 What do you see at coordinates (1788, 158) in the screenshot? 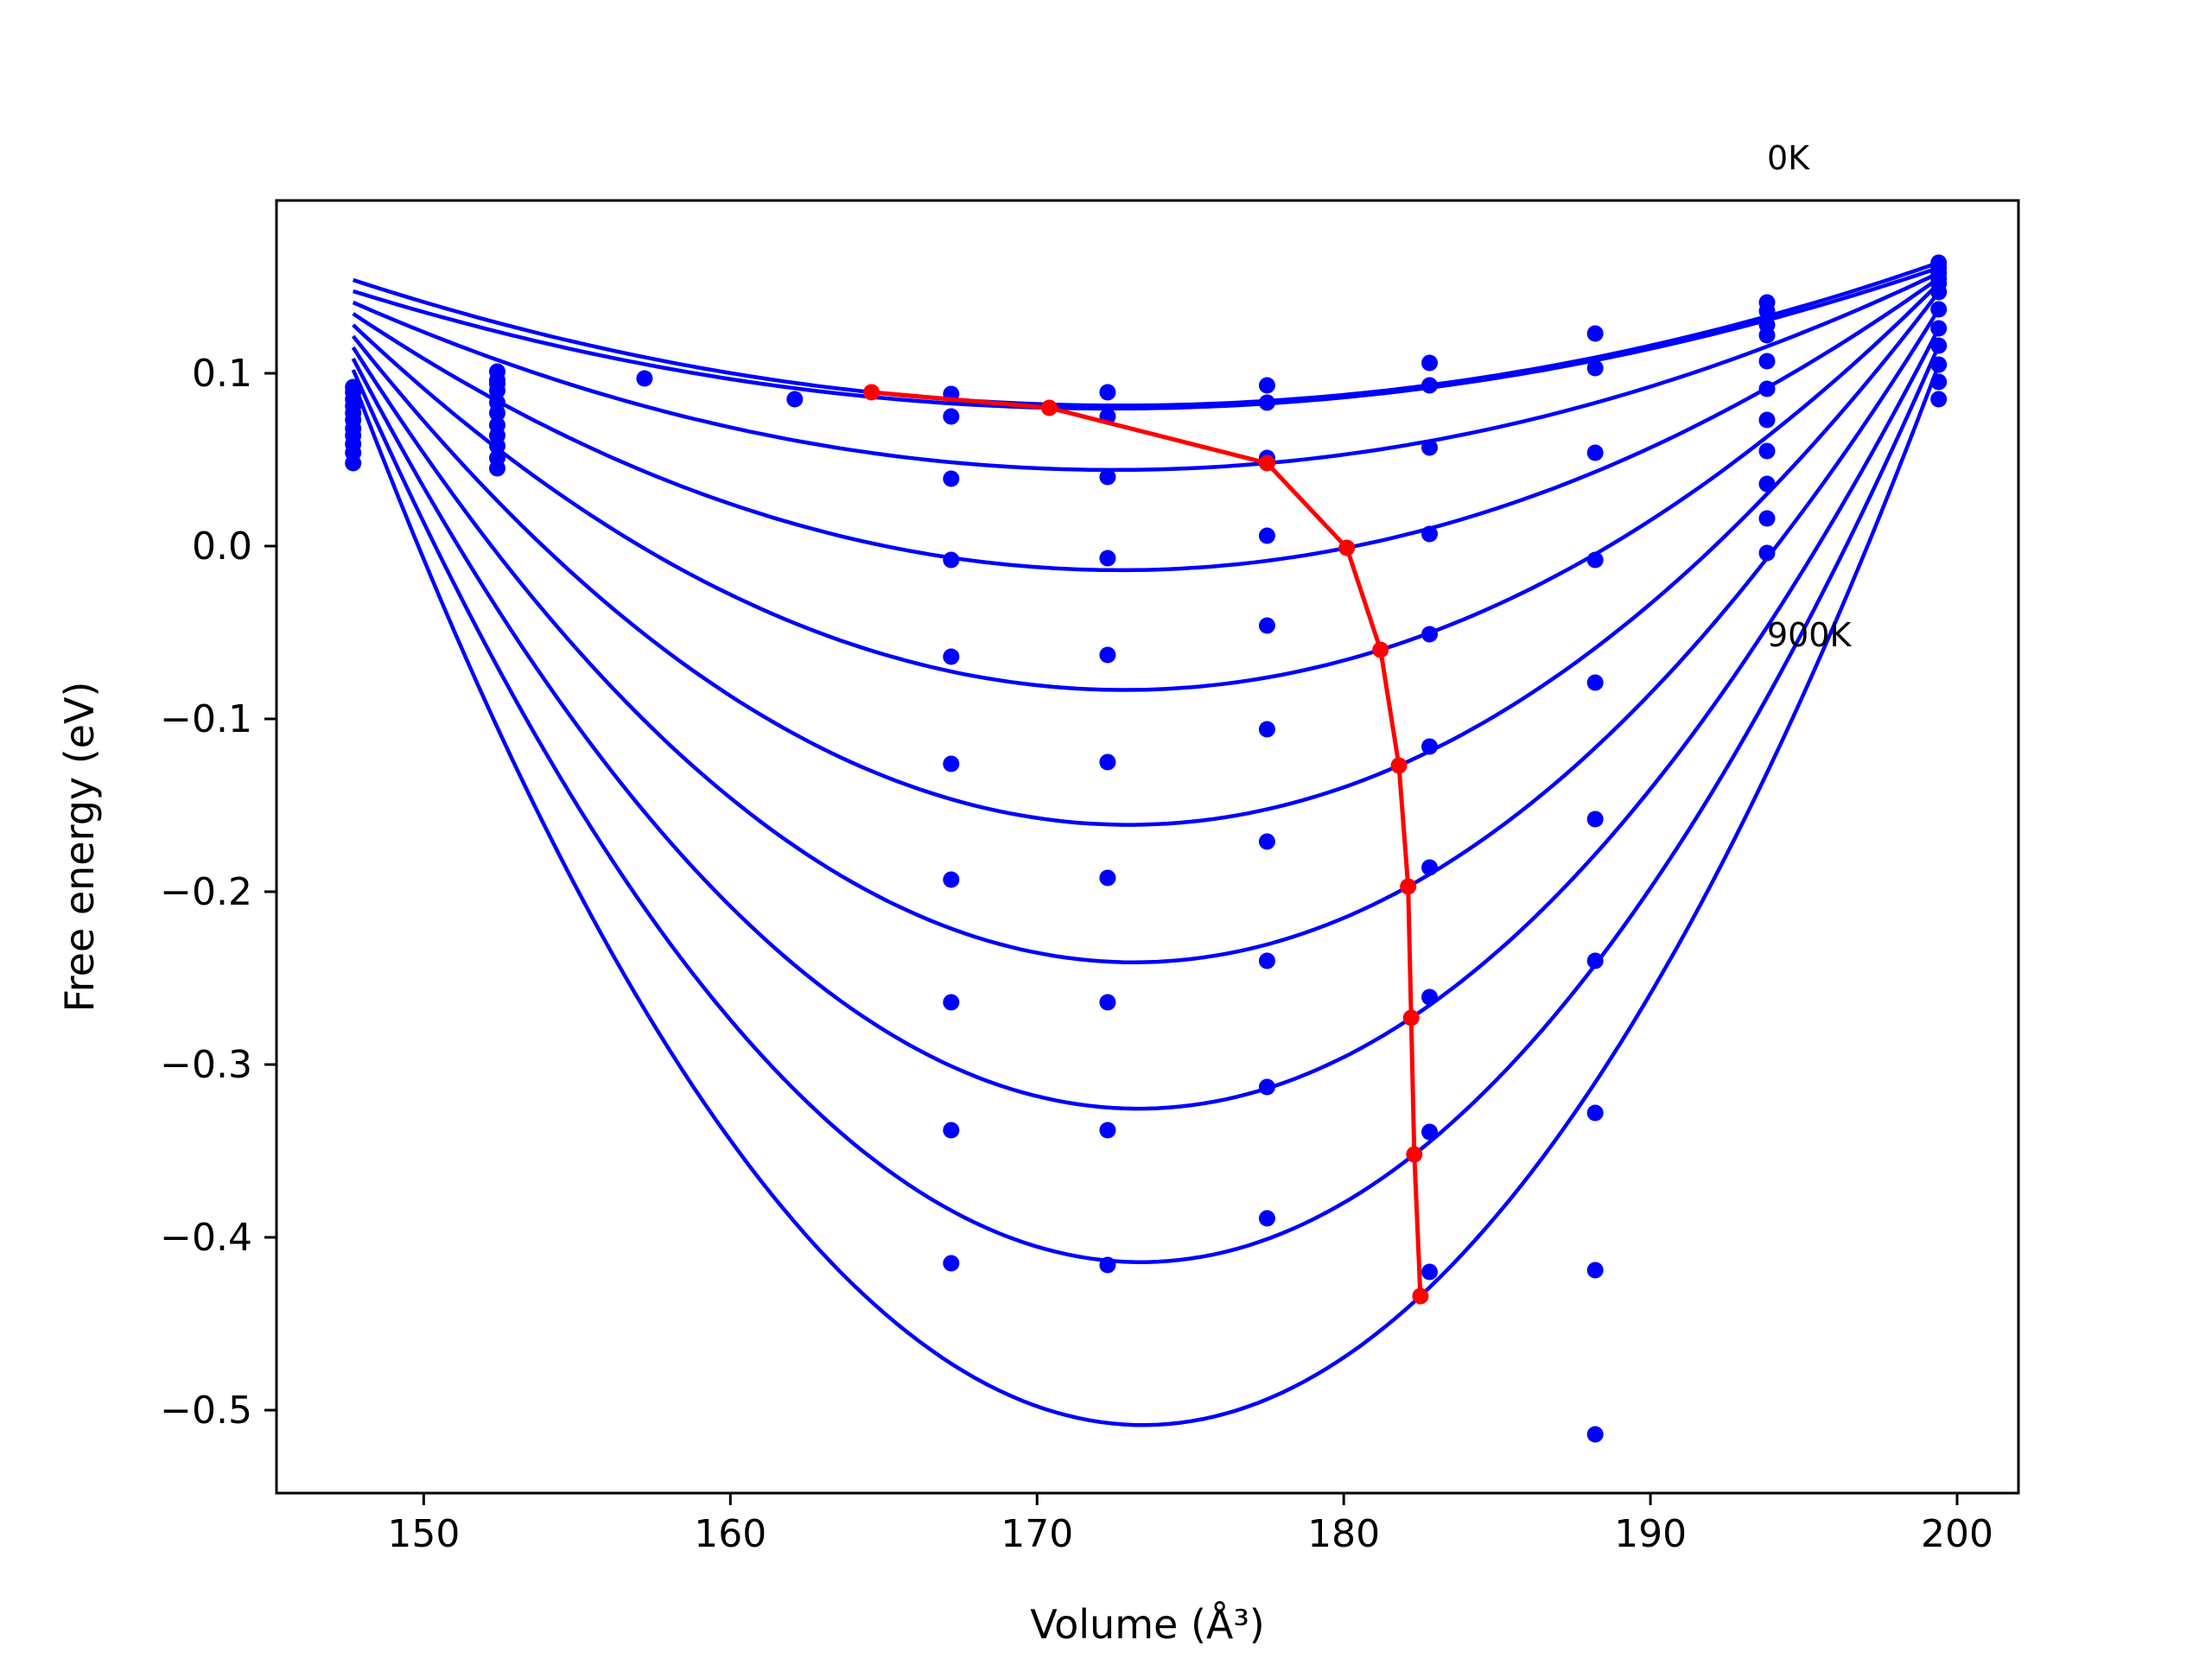
I see `temperature-annotation: 0K` at bounding box center [1788, 158].